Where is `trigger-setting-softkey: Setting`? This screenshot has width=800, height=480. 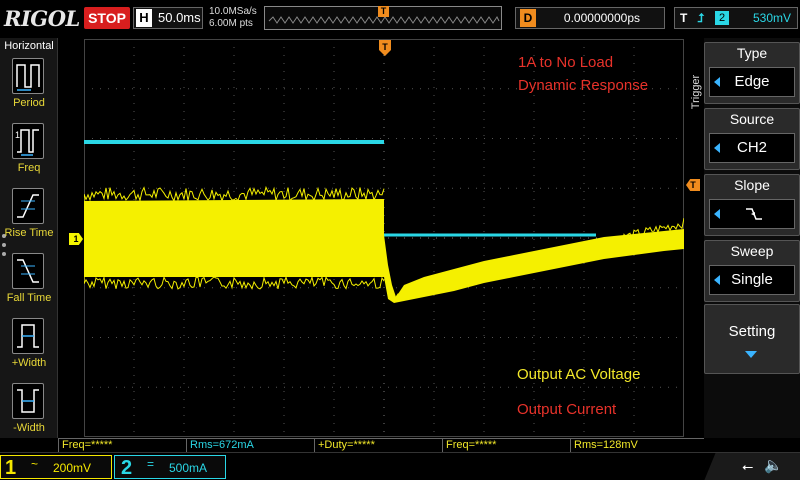 trigger-setting-softkey: Setting is located at coordinates (752, 339).